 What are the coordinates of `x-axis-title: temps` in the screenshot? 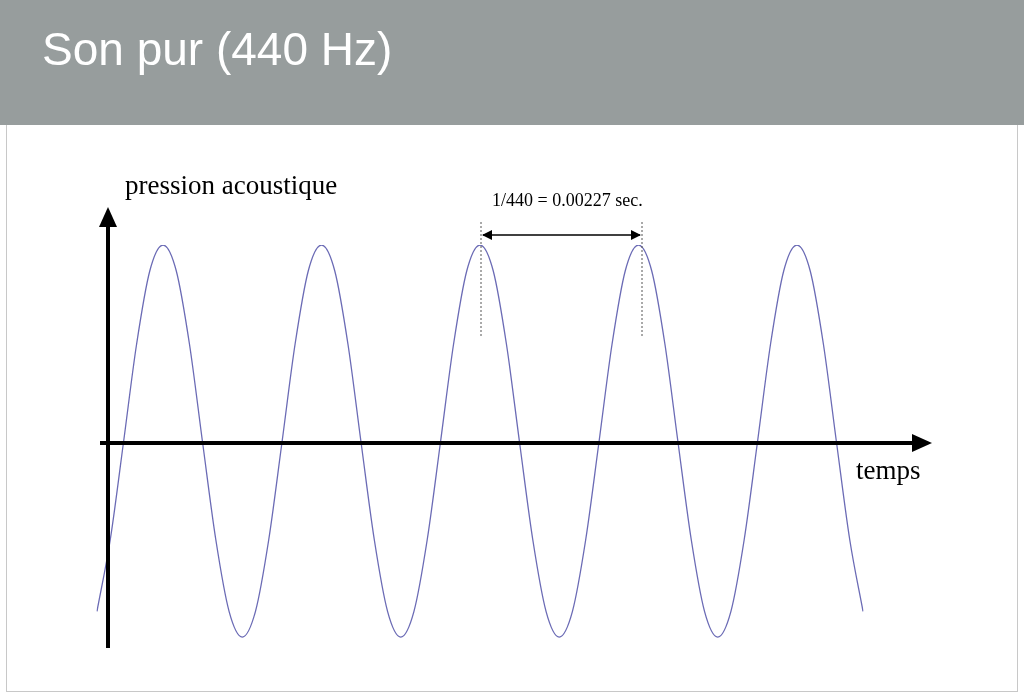 It's located at (888, 470).